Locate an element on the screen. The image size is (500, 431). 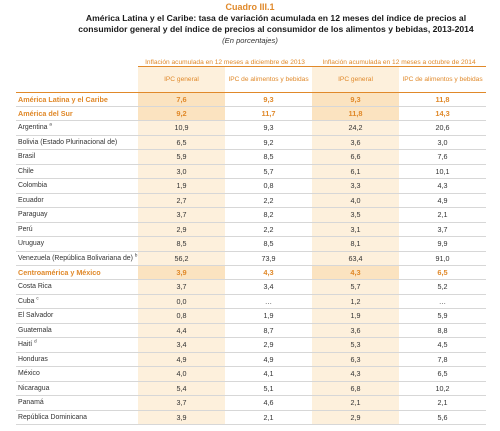
row-label-text: Venezuela (República Bolivariana de) is located at coordinates (75, 258).